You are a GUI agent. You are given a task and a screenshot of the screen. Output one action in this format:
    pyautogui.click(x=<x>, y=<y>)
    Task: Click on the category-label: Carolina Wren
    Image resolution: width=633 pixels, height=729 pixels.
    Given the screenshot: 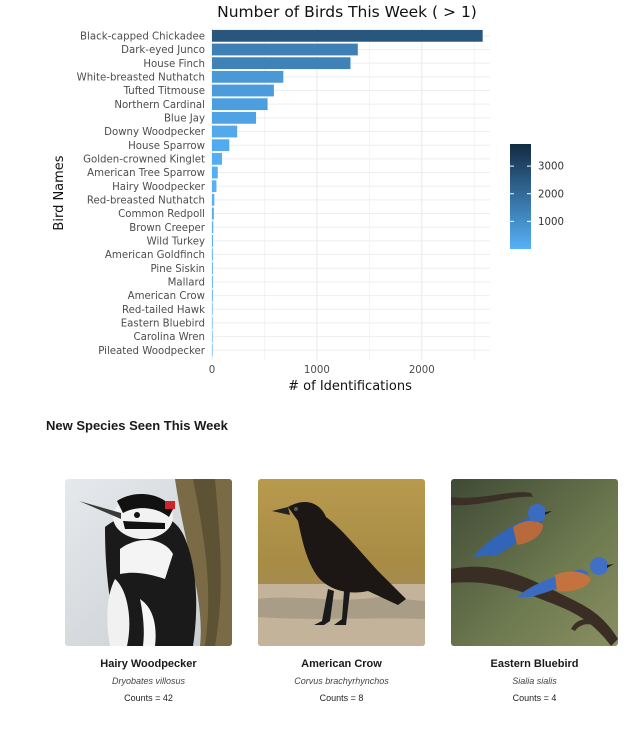 What is the action you would take?
    pyautogui.click(x=169, y=337)
    